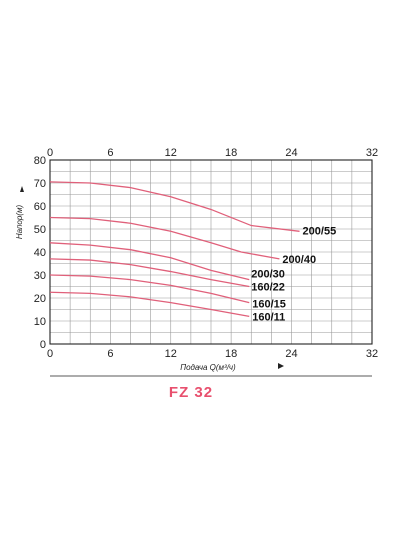  Describe the element at coordinates (19, 222) in the screenshot. I see `y-axis-title: Напор(м)` at that location.